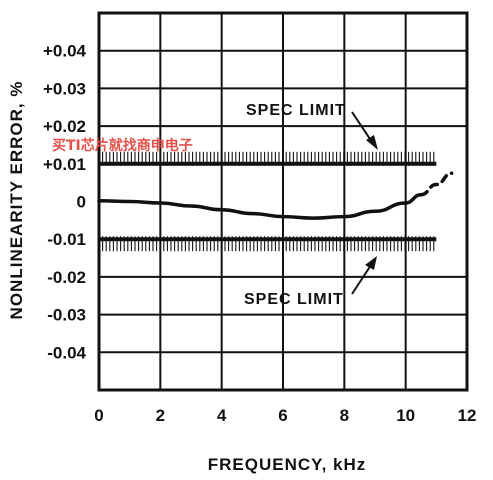 Image resolution: width=493 pixels, height=480 pixels. What do you see at coordinates (64, 126) in the screenshot?
I see `y-tick-label: +0.02` at bounding box center [64, 126].